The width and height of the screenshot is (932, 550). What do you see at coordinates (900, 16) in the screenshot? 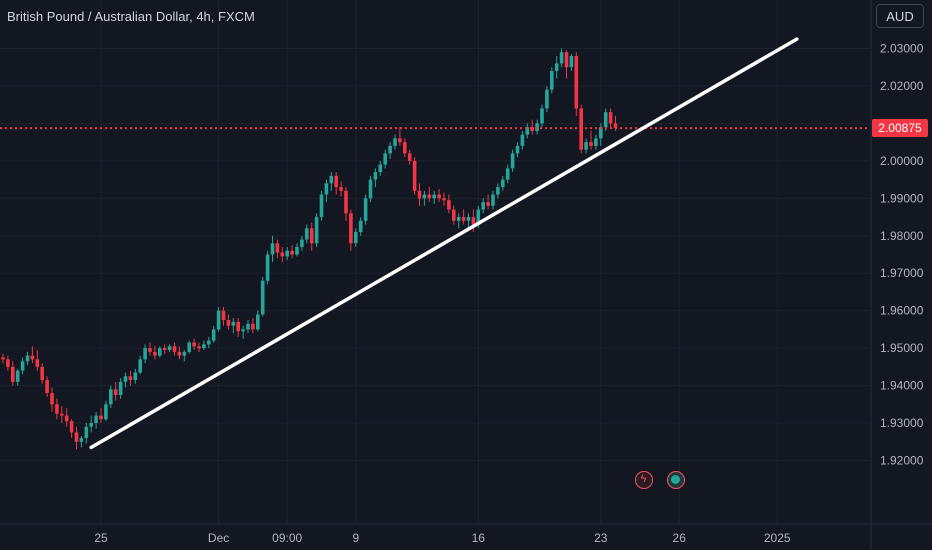
I see `currency-badge: AUD` at bounding box center [900, 16].